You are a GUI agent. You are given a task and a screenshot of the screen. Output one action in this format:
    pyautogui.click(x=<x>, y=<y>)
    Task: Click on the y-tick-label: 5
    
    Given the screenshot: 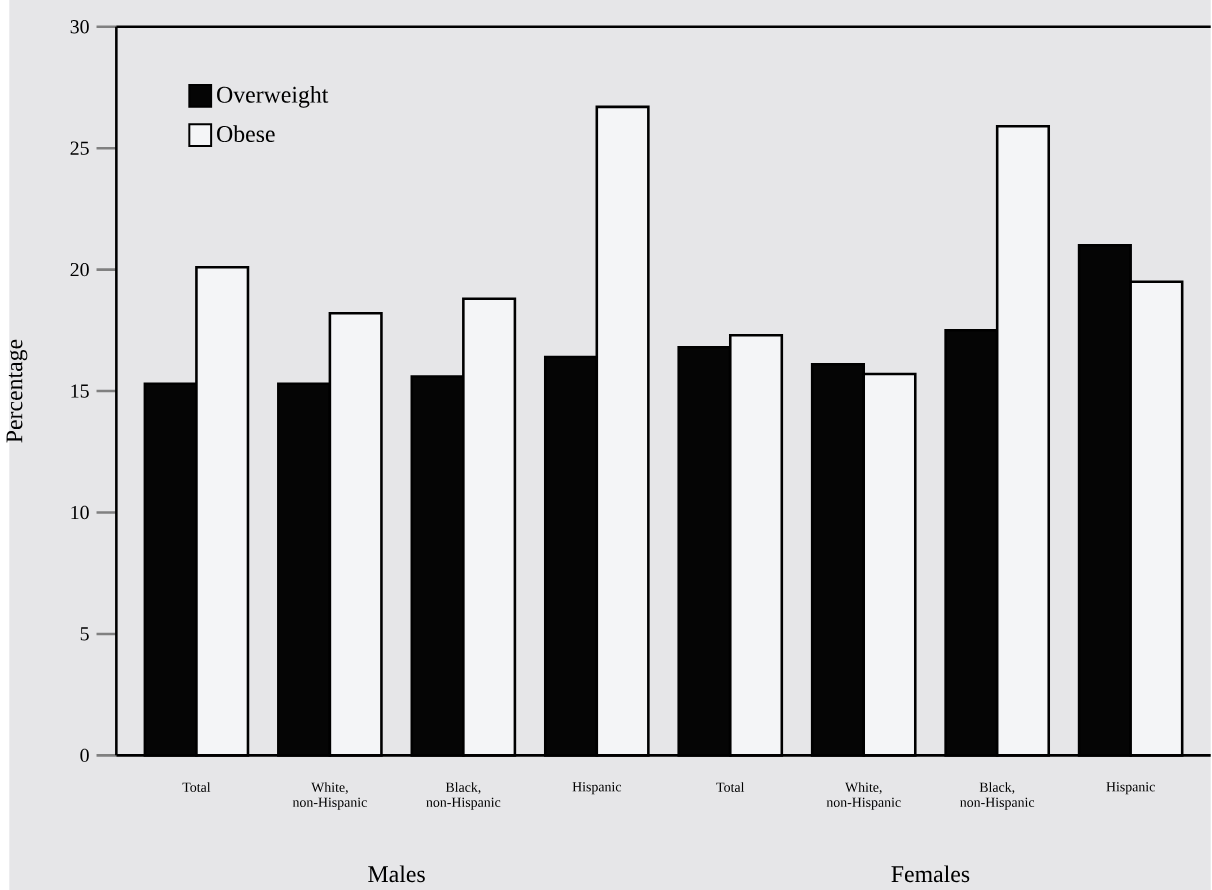 What is the action you would take?
    pyautogui.click(x=84, y=634)
    